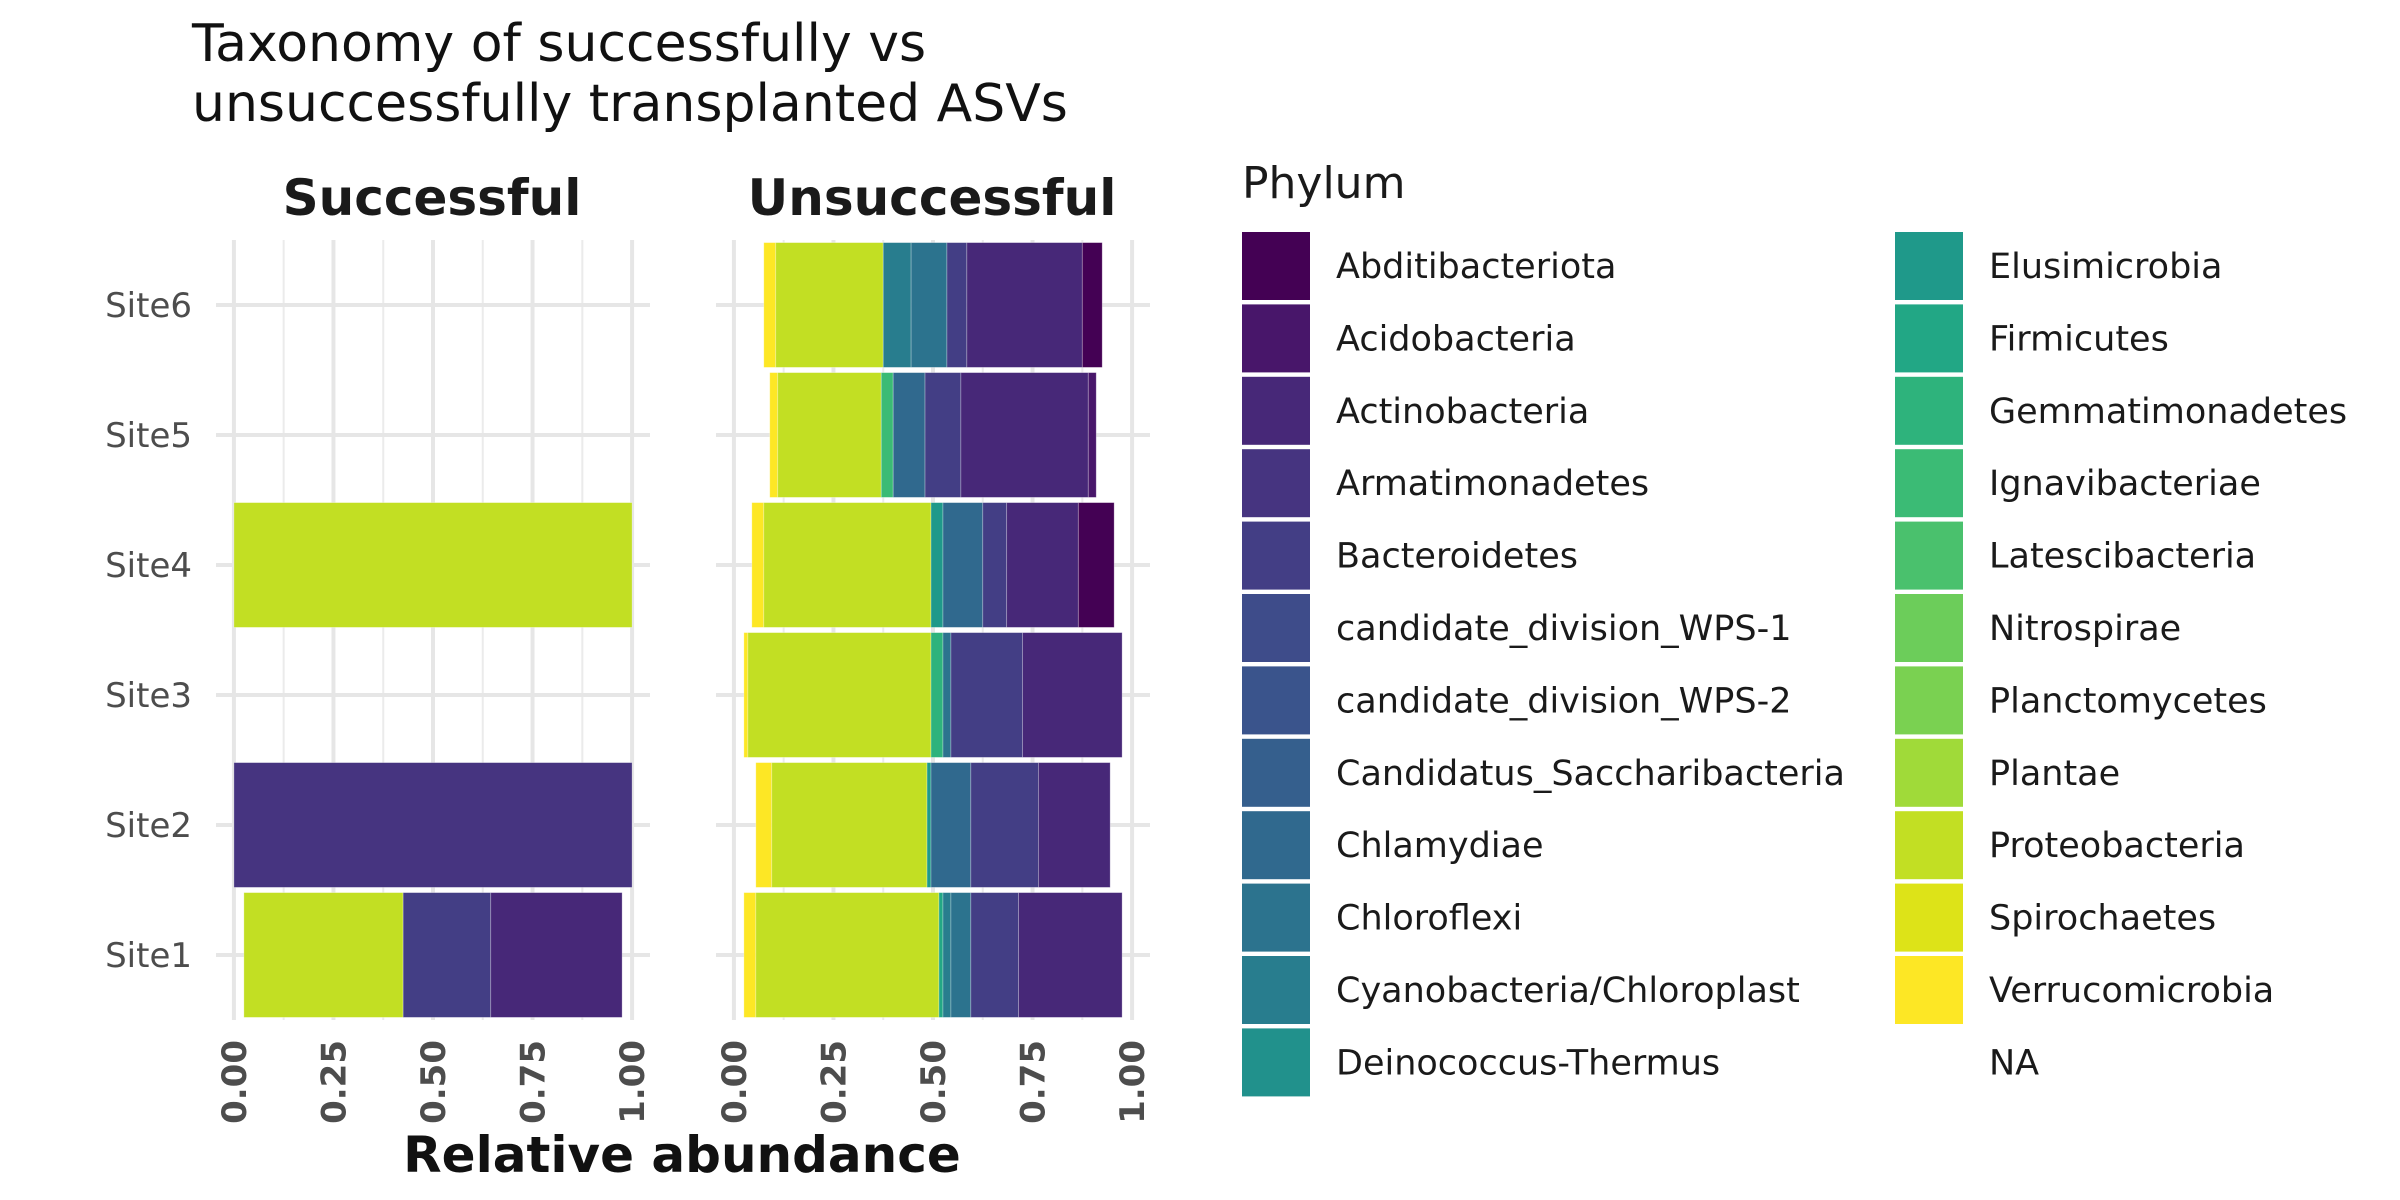 The height and width of the screenshot is (1200, 2400). Describe the element at coordinates (2054, 774) in the screenshot. I see `legend-label: Plantae` at that location.